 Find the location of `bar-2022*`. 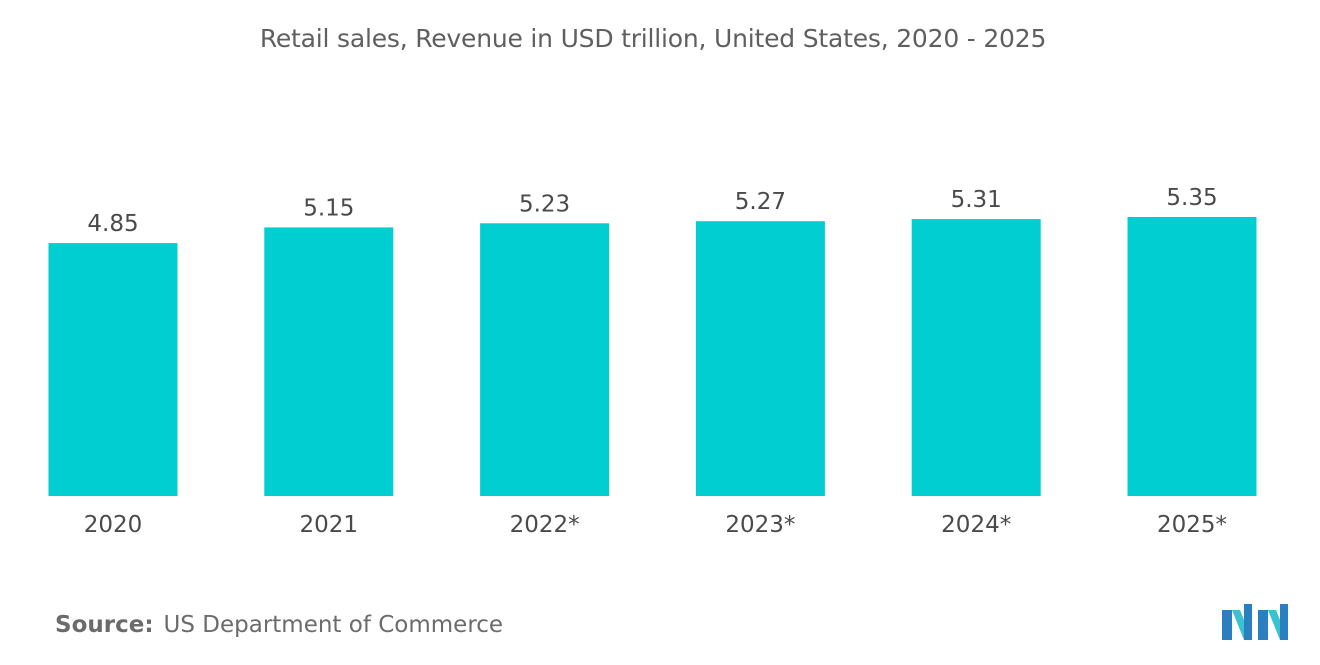

bar-2022* is located at coordinates (545, 360).